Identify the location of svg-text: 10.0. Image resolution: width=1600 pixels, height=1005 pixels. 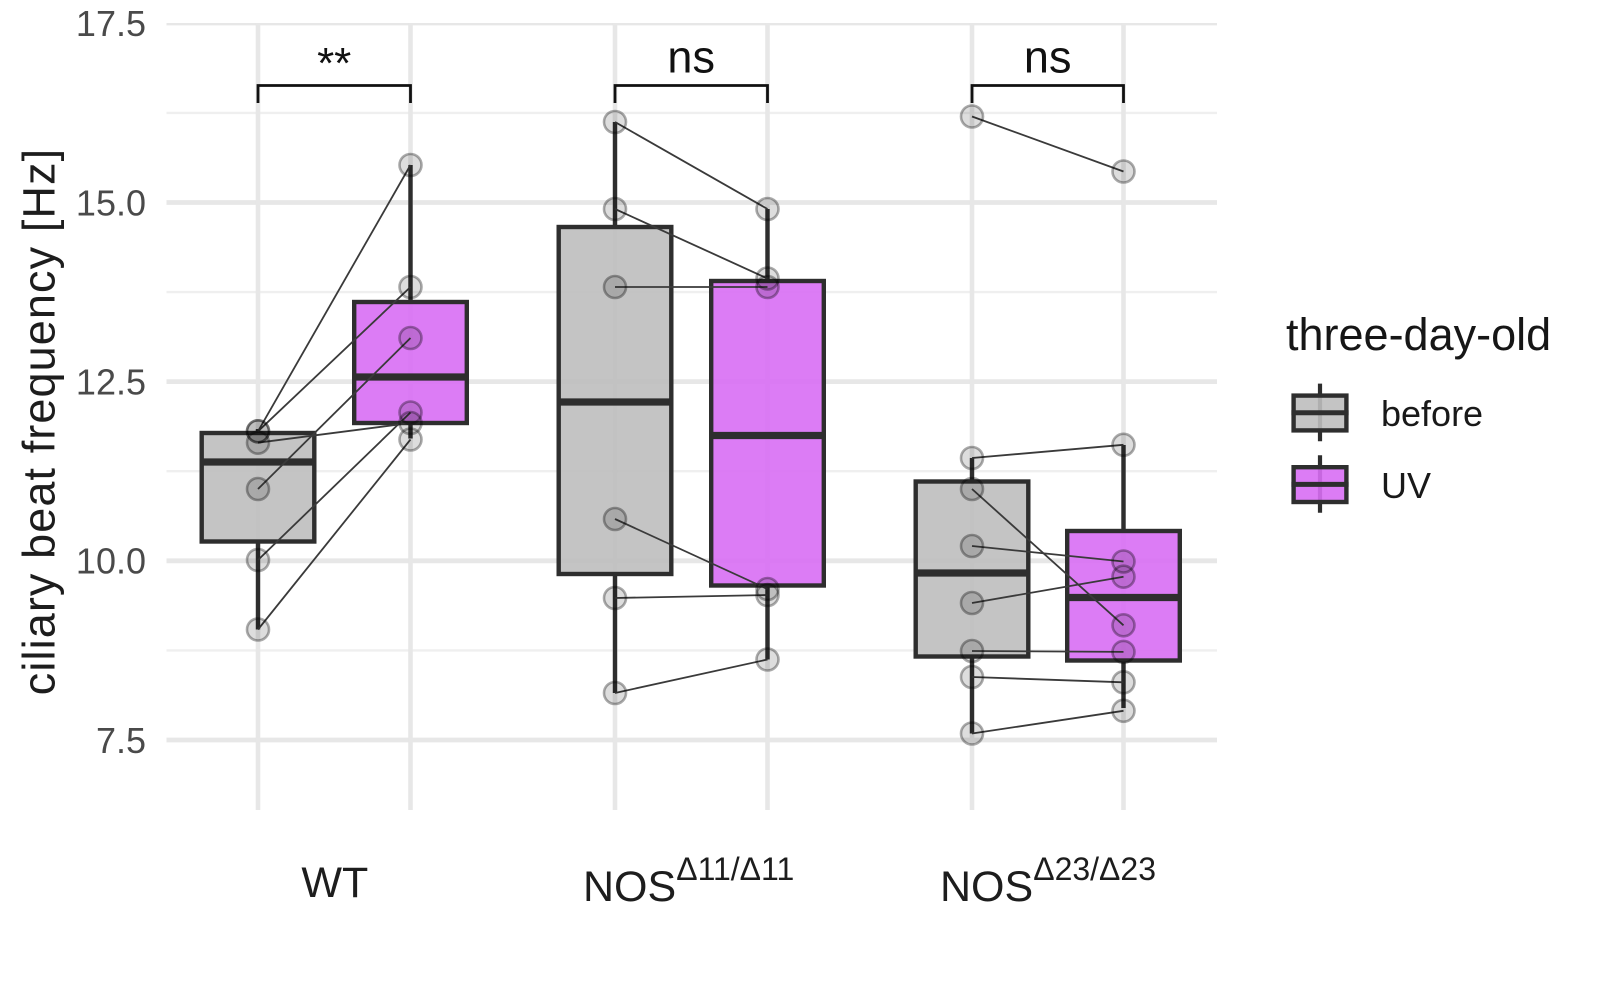
(111, 561).